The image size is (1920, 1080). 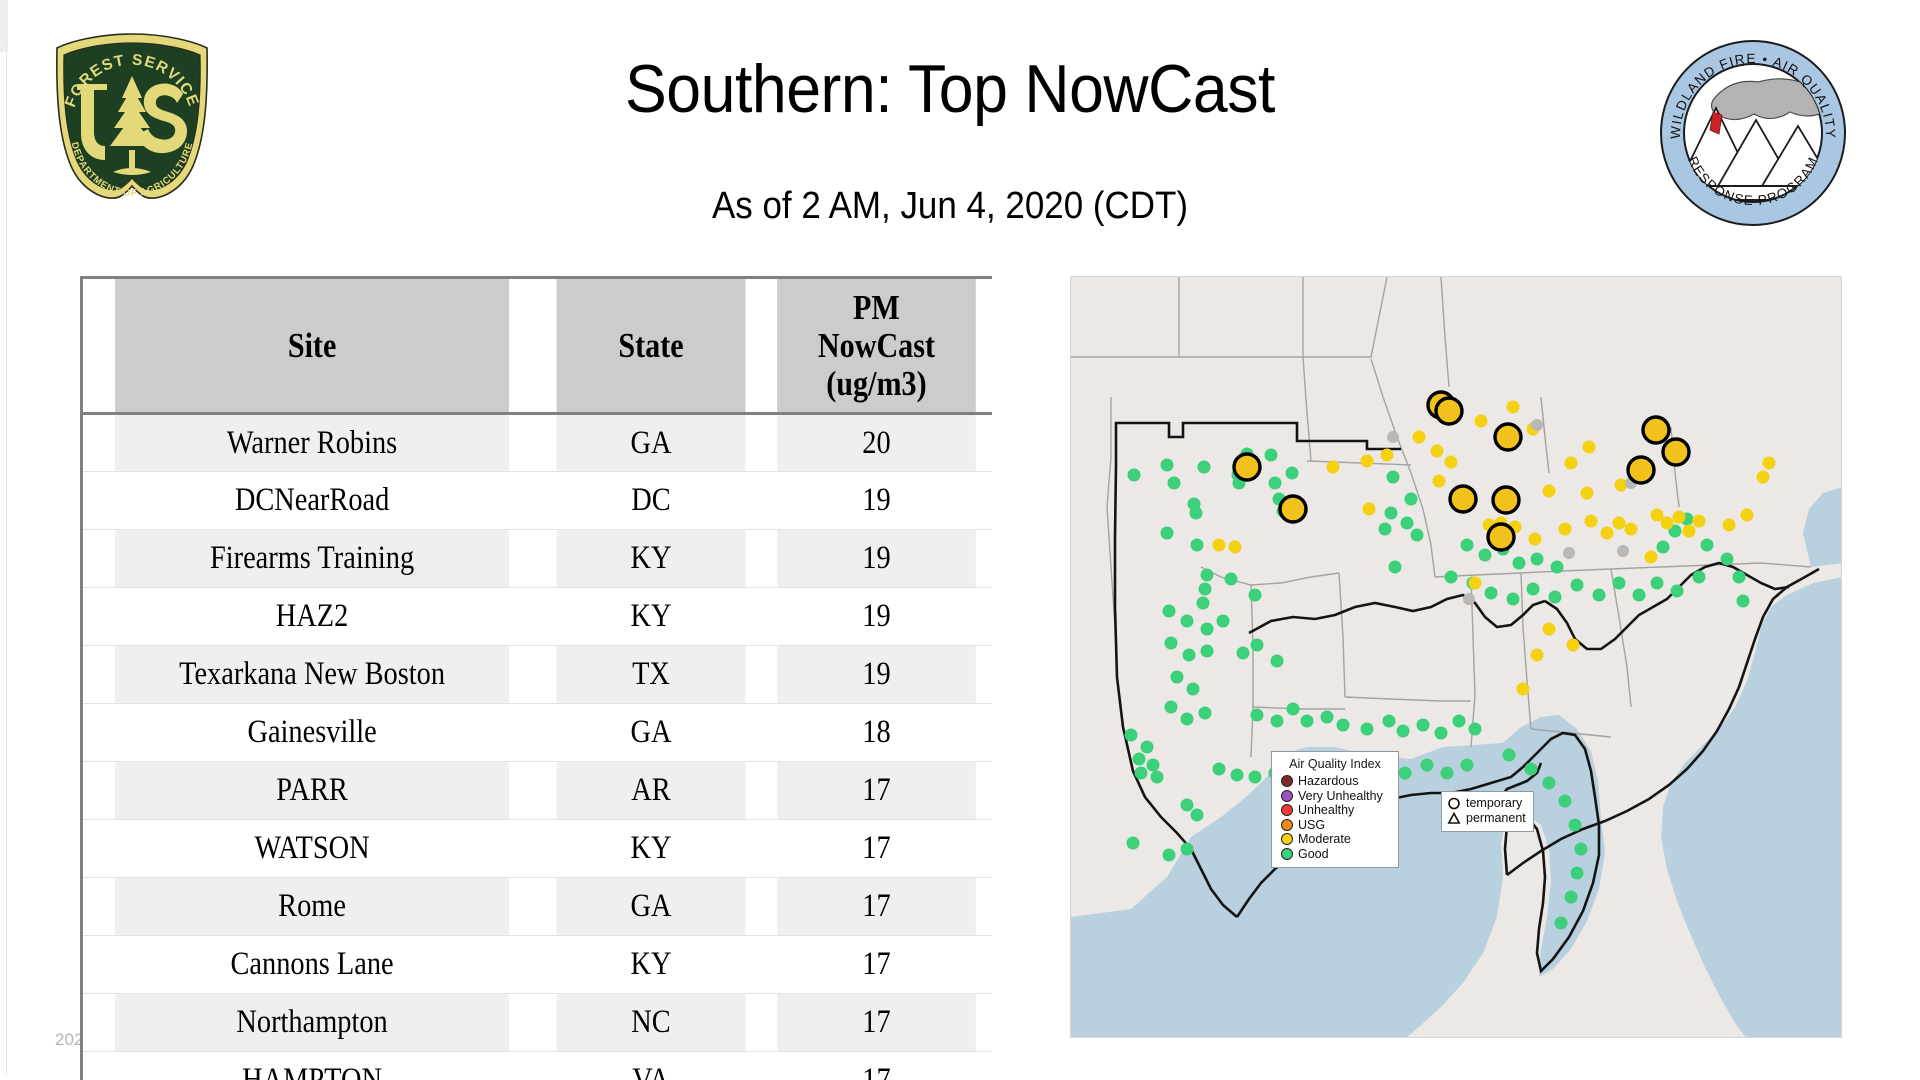 I want to click on table-row: Warner Robins GA 20, so click(x=537, y=443).